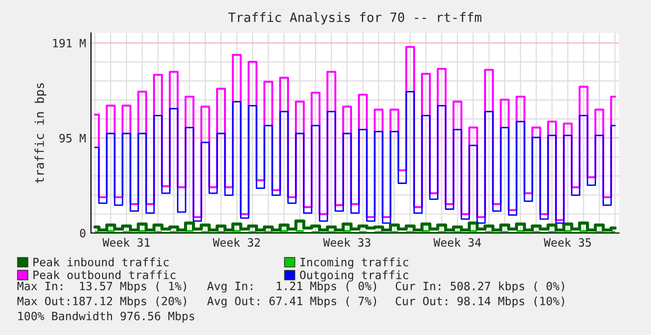 Image resolution: width=651 pixels, height=335 pixels. What do you see at coordinates (104, 275) in the screenshot?
I see `legend-label: Peak outbound traffic` at bounding box center [104, 275].